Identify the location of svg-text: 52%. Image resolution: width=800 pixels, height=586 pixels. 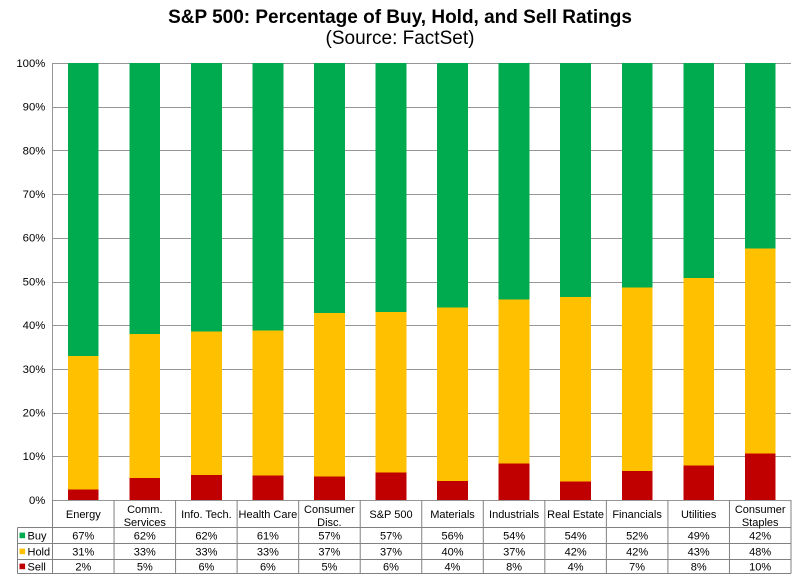
(637, 536).